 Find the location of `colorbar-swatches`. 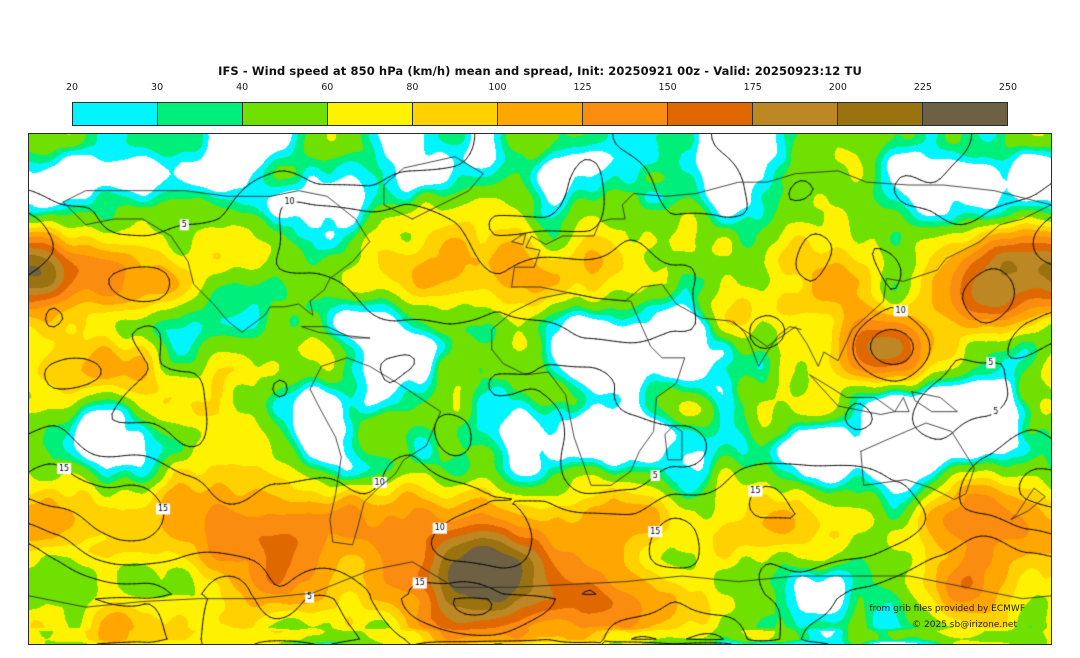

colorbar-swatches is located at coordinates (540, 114).